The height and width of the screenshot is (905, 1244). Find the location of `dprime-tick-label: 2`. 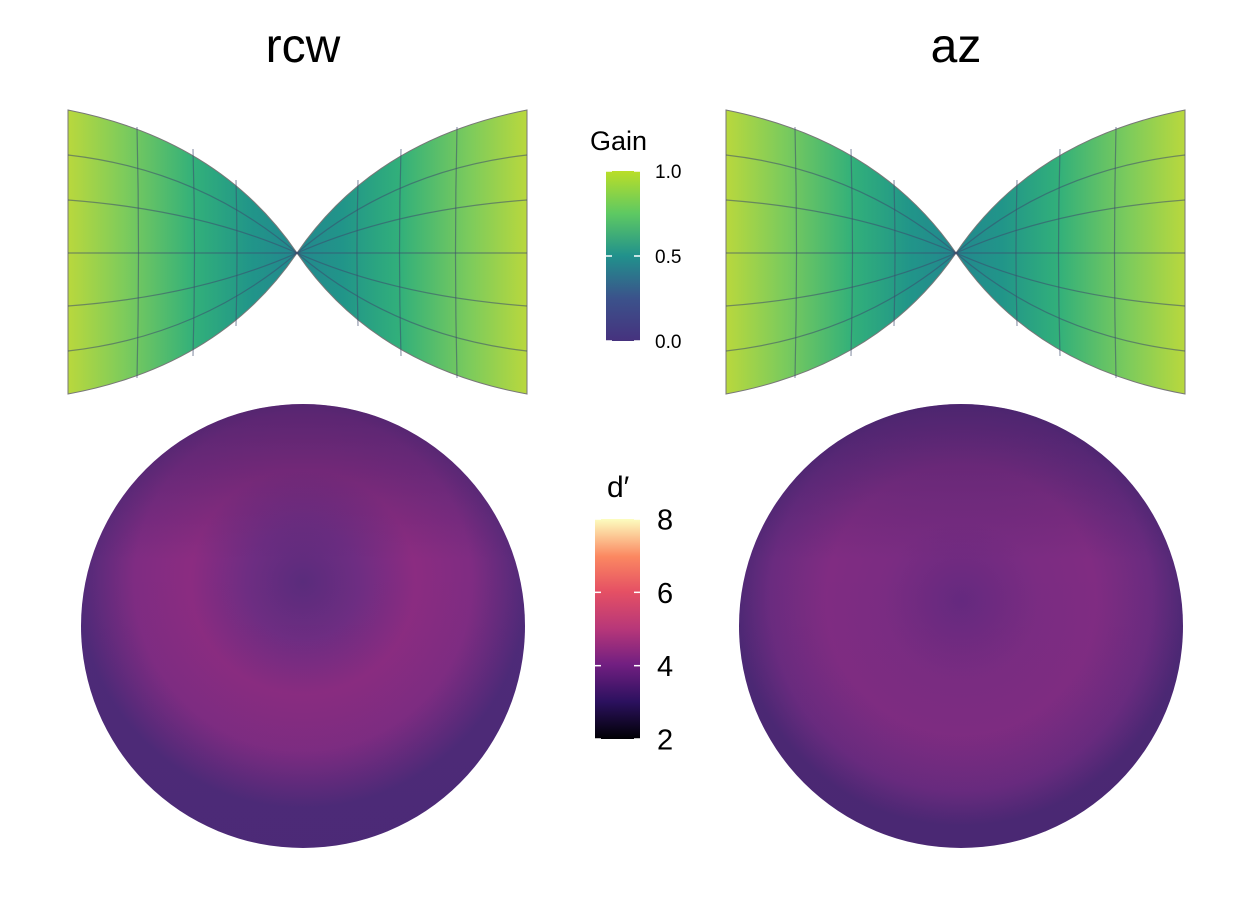

dprime-tick-label: 2 is located at coordinates (665, 740).